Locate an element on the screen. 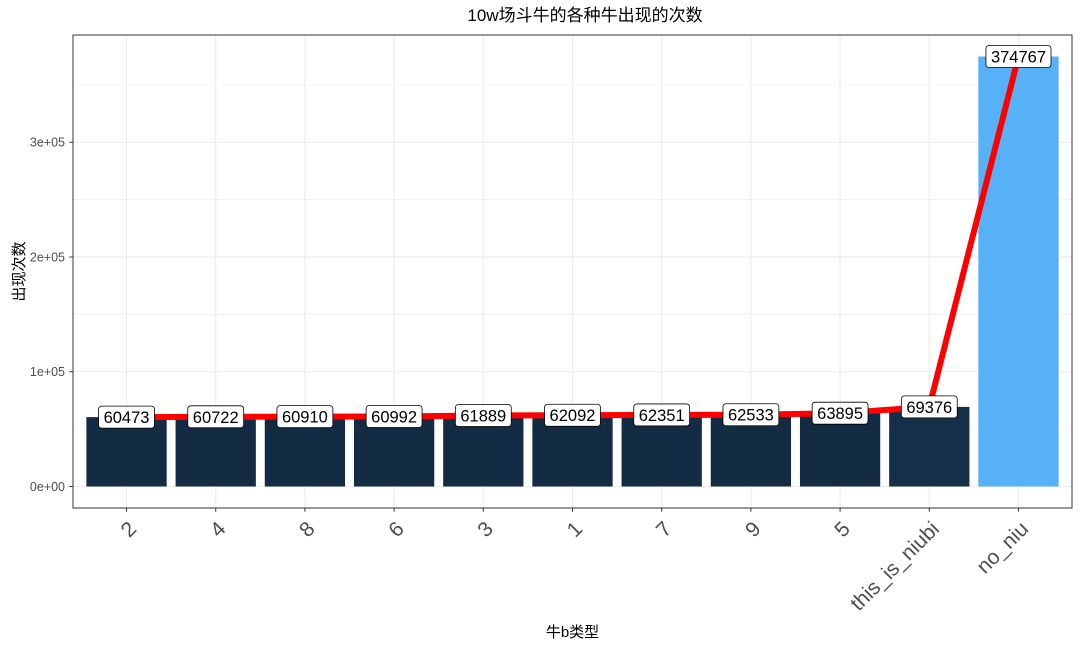 The image size is (1080, 648). value-label-text: 60722 is located at coordinates (216, 418).